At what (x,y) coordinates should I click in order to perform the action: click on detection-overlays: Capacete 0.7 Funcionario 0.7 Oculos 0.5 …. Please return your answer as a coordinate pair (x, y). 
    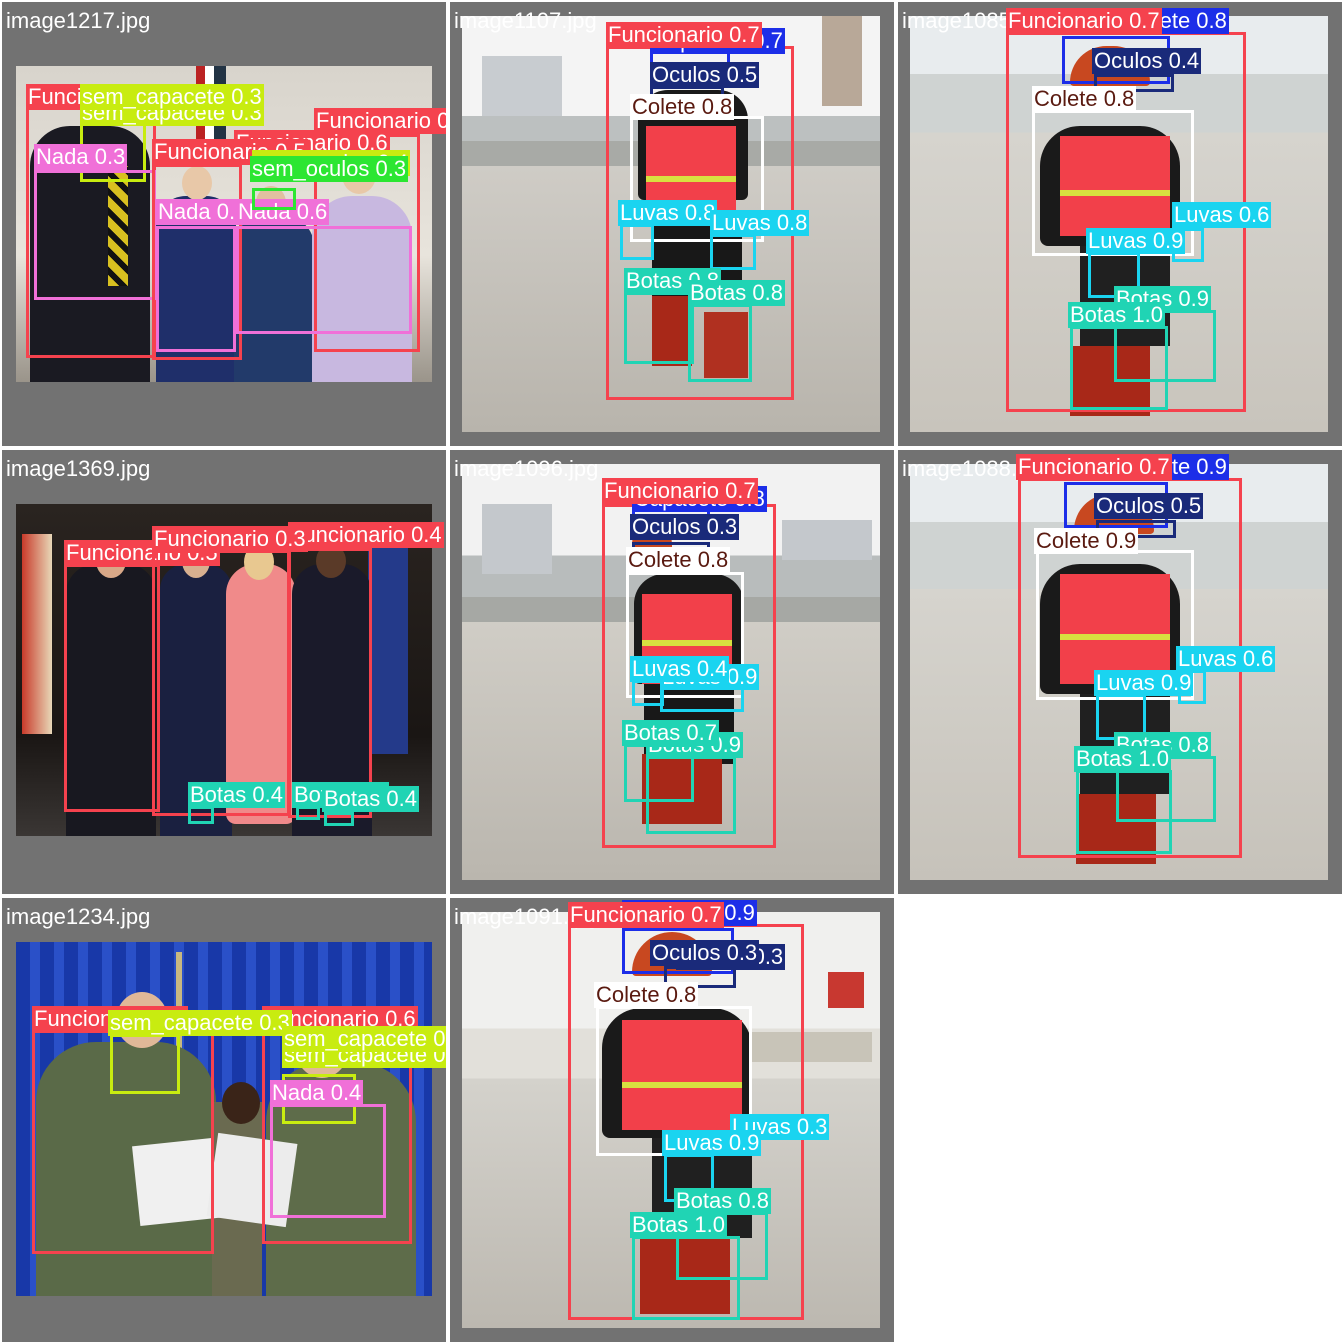
    Looking at the image, I should click on (672, 224).